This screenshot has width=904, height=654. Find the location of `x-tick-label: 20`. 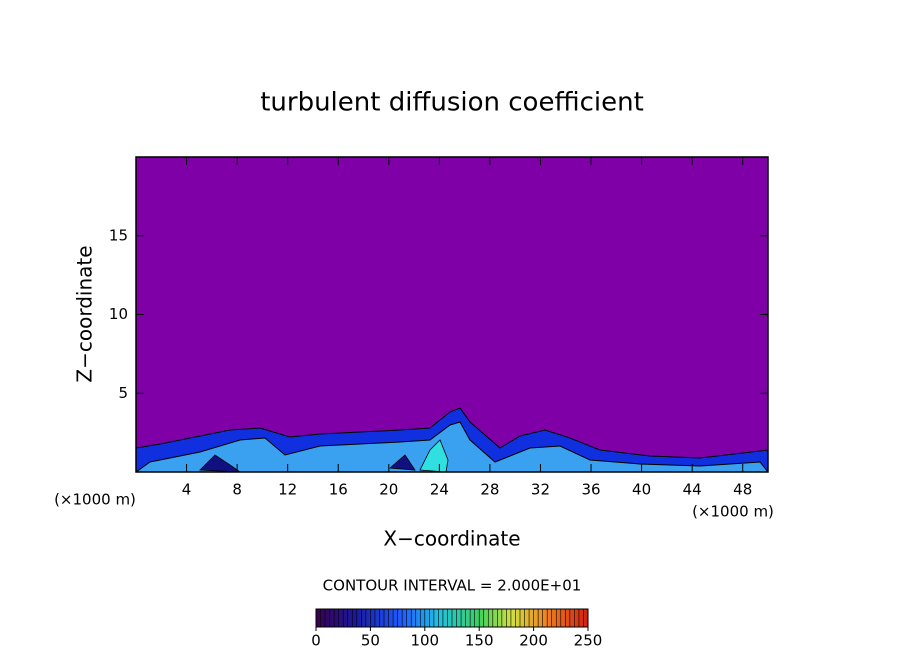

x-tick-label: 20 is located at coordinates (388, 490).